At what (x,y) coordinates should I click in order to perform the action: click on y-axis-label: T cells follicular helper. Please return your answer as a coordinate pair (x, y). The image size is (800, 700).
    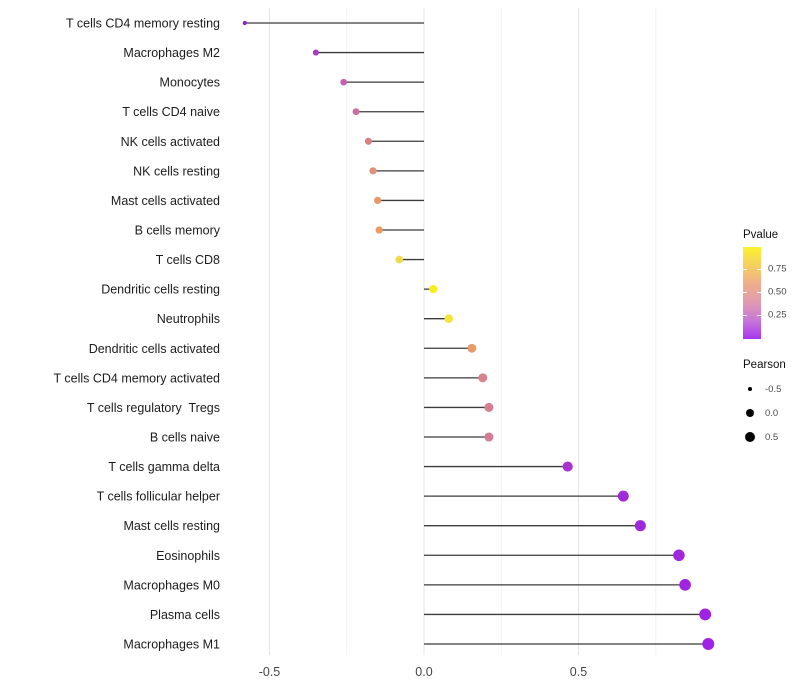
    Looking at the image, I should click on (158, 497).